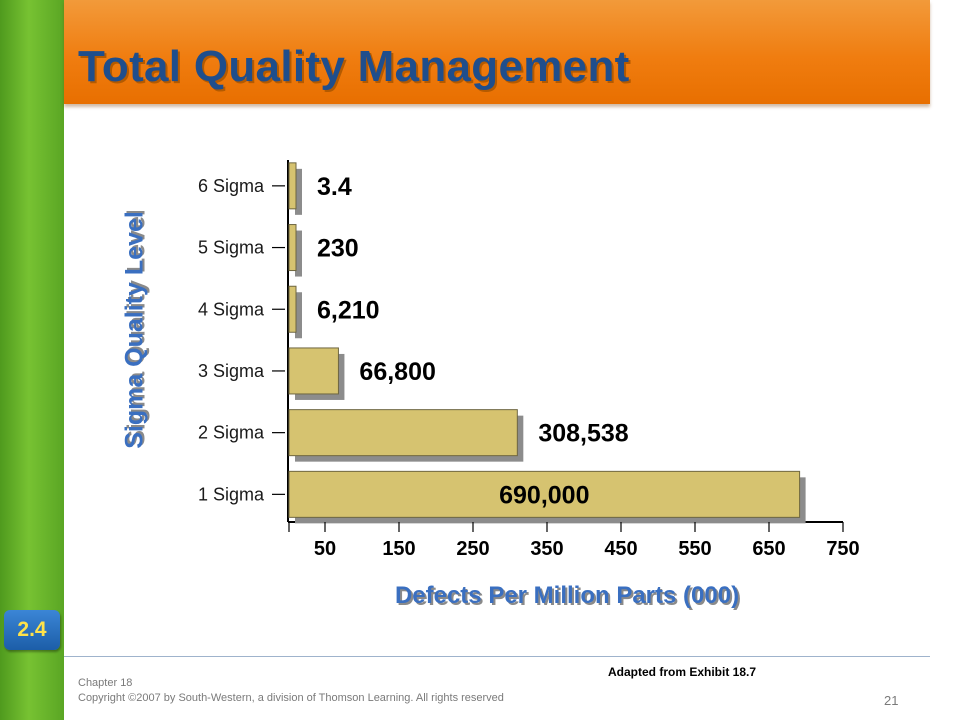  What do you see at coordinates (231, 309) in the screenshot?
I see `category-label: 4 Sigma` at bounding box center [231, 309].